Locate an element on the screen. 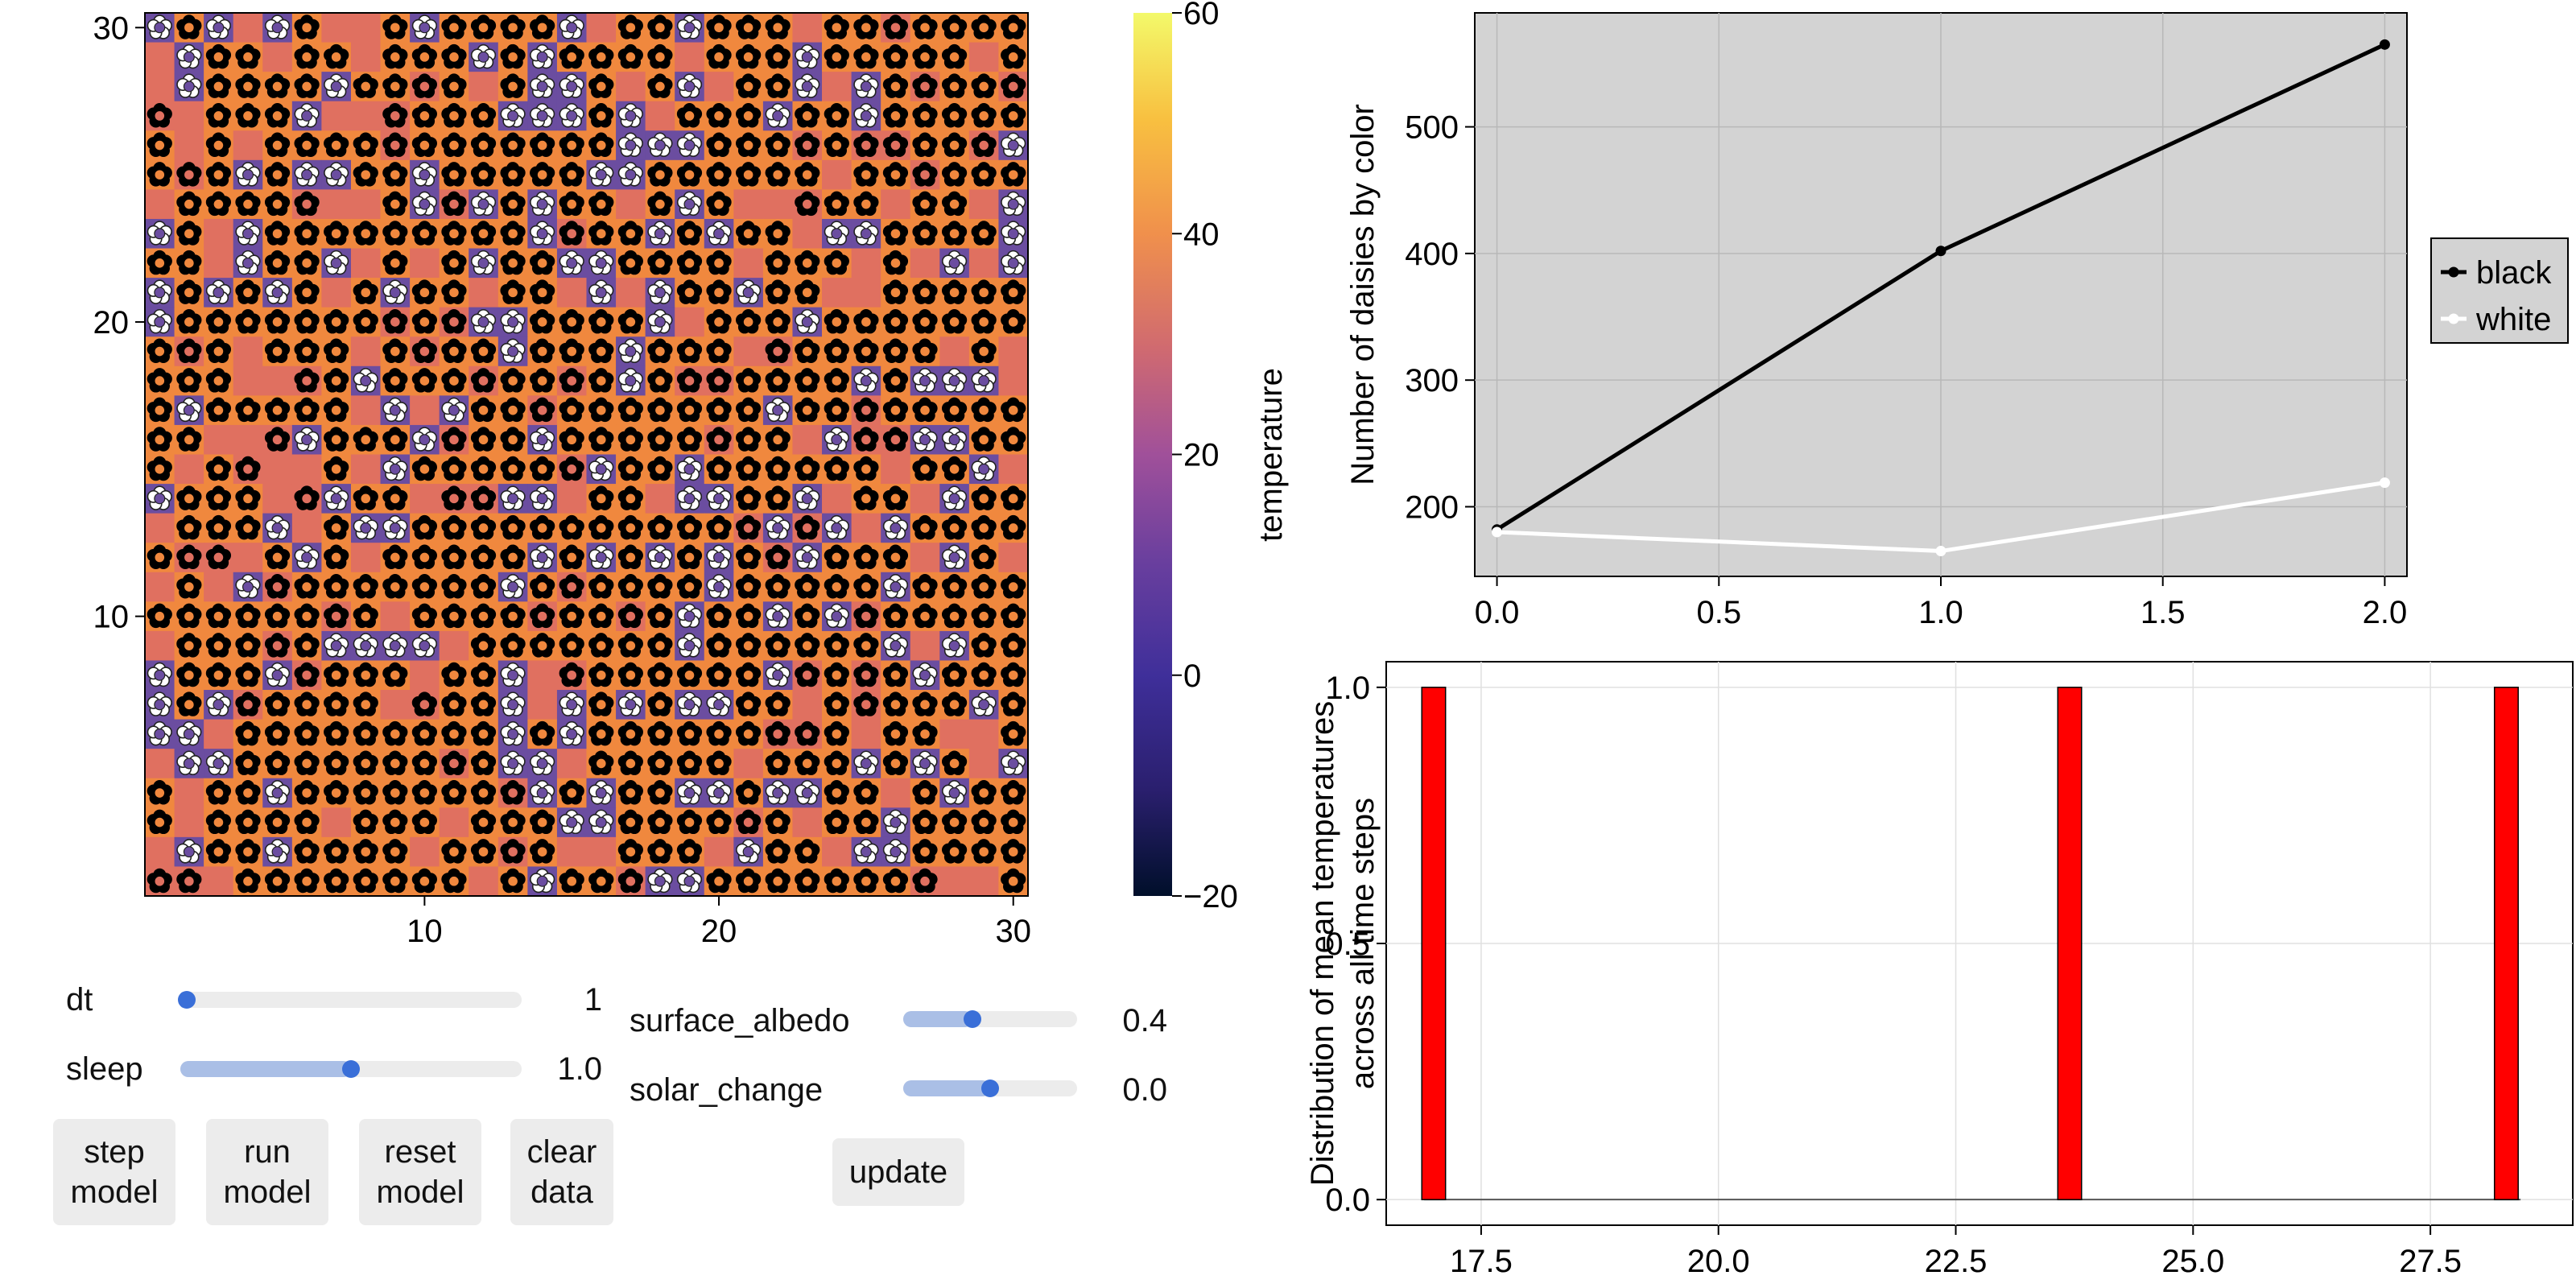 Image resolution: width=2576 pixels, height=1288 pixels. legend-white-label: white is located at coordinates (2513, 319).